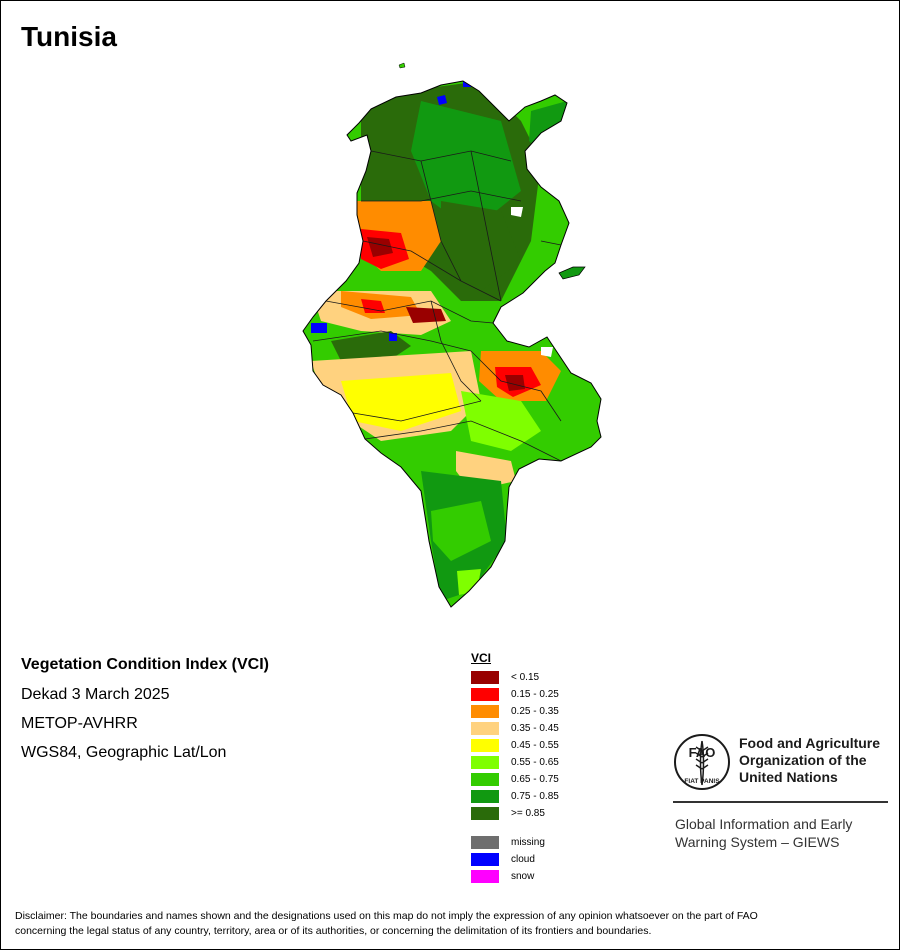 Image resolution: width=900 pixels, height=950 pixels. Describe the element at coordinates (79, 723) in the screenshot. I see `sensor-label: METOP-AVHRR` at that location.